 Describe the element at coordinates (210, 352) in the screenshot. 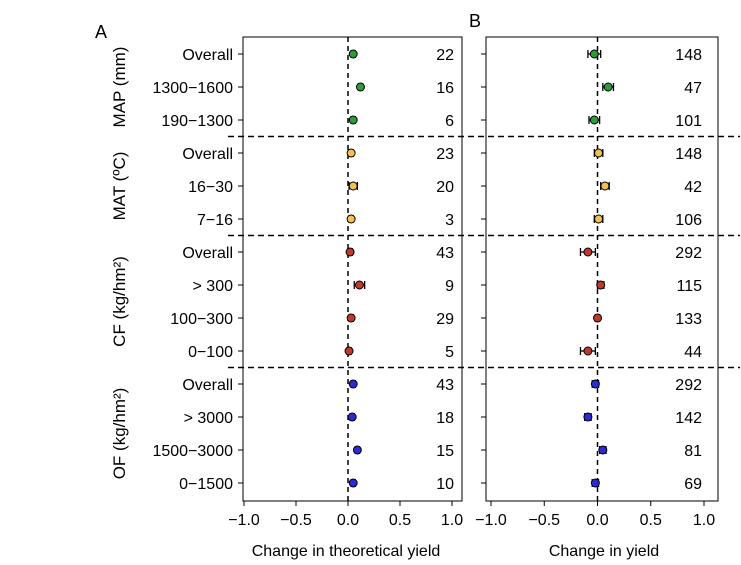

I see `row-label: 0−100` at that location.